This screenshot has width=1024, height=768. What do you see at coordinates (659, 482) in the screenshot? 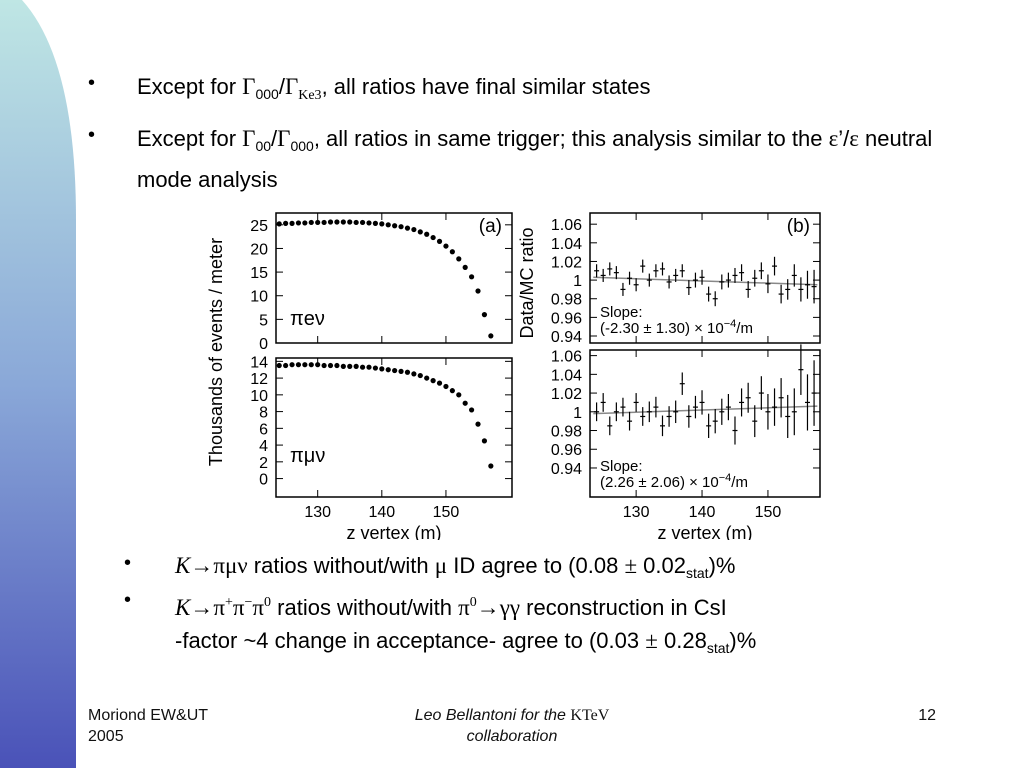
I see `slope-number: (2.26 ± 2.06) × 10` at bounding box center [659, 482].